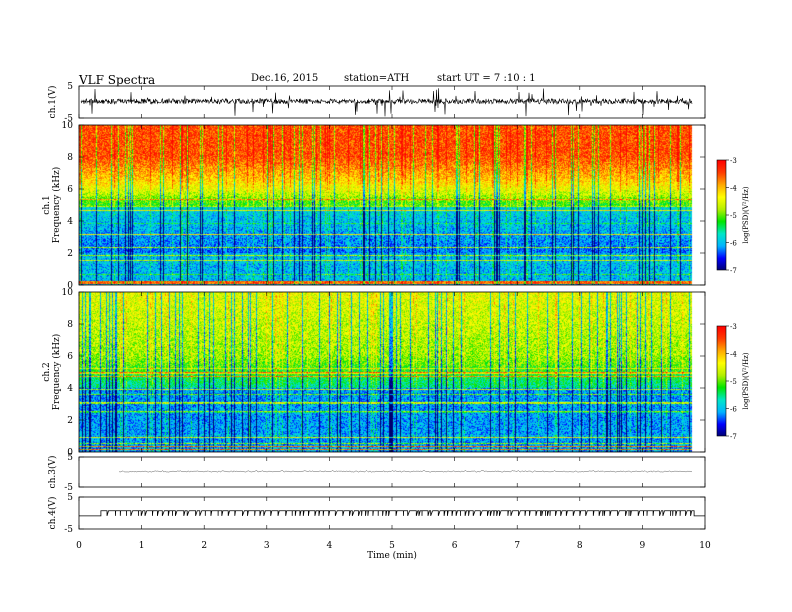  What do you see at coordinates (52, 513) in the screenshot?
I see `ch4-ylabel: ch.4(V)` at bounding box center [52, 513].